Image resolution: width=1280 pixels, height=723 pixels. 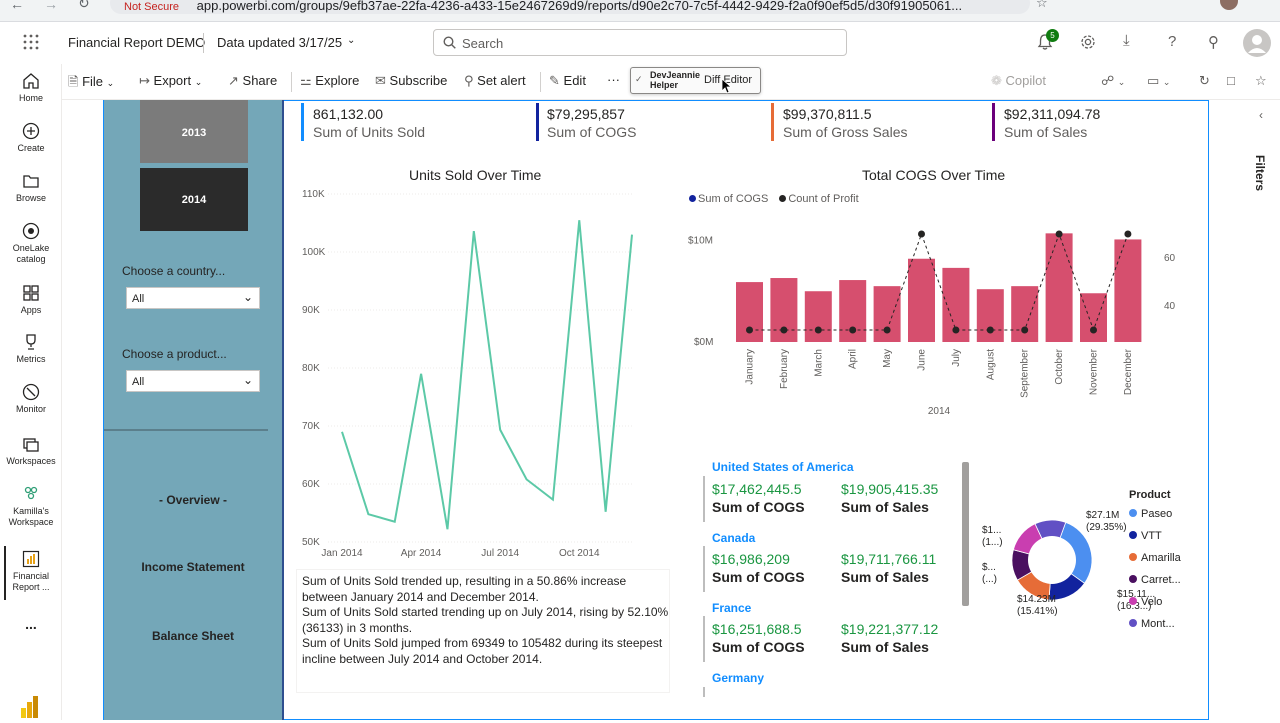 I want to click on back-icon: ←, so click(x=17, y=6).